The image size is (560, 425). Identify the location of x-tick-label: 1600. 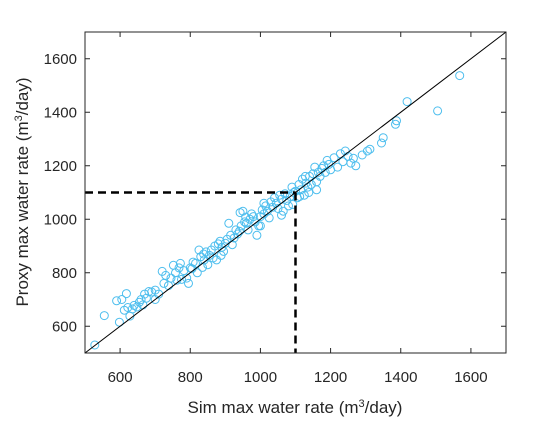
(470, 377).